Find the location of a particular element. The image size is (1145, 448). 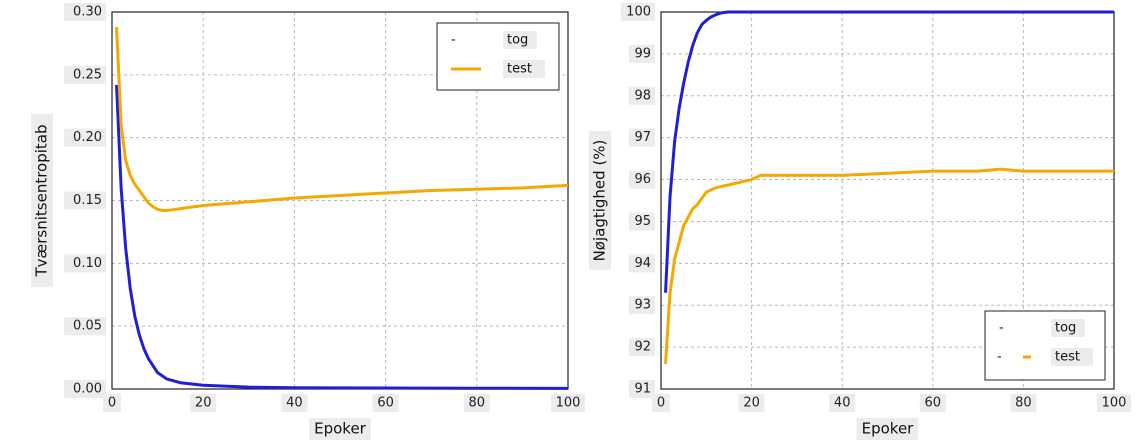

y-tick-label-group: 0.30 is located at coordinates (85, 12).